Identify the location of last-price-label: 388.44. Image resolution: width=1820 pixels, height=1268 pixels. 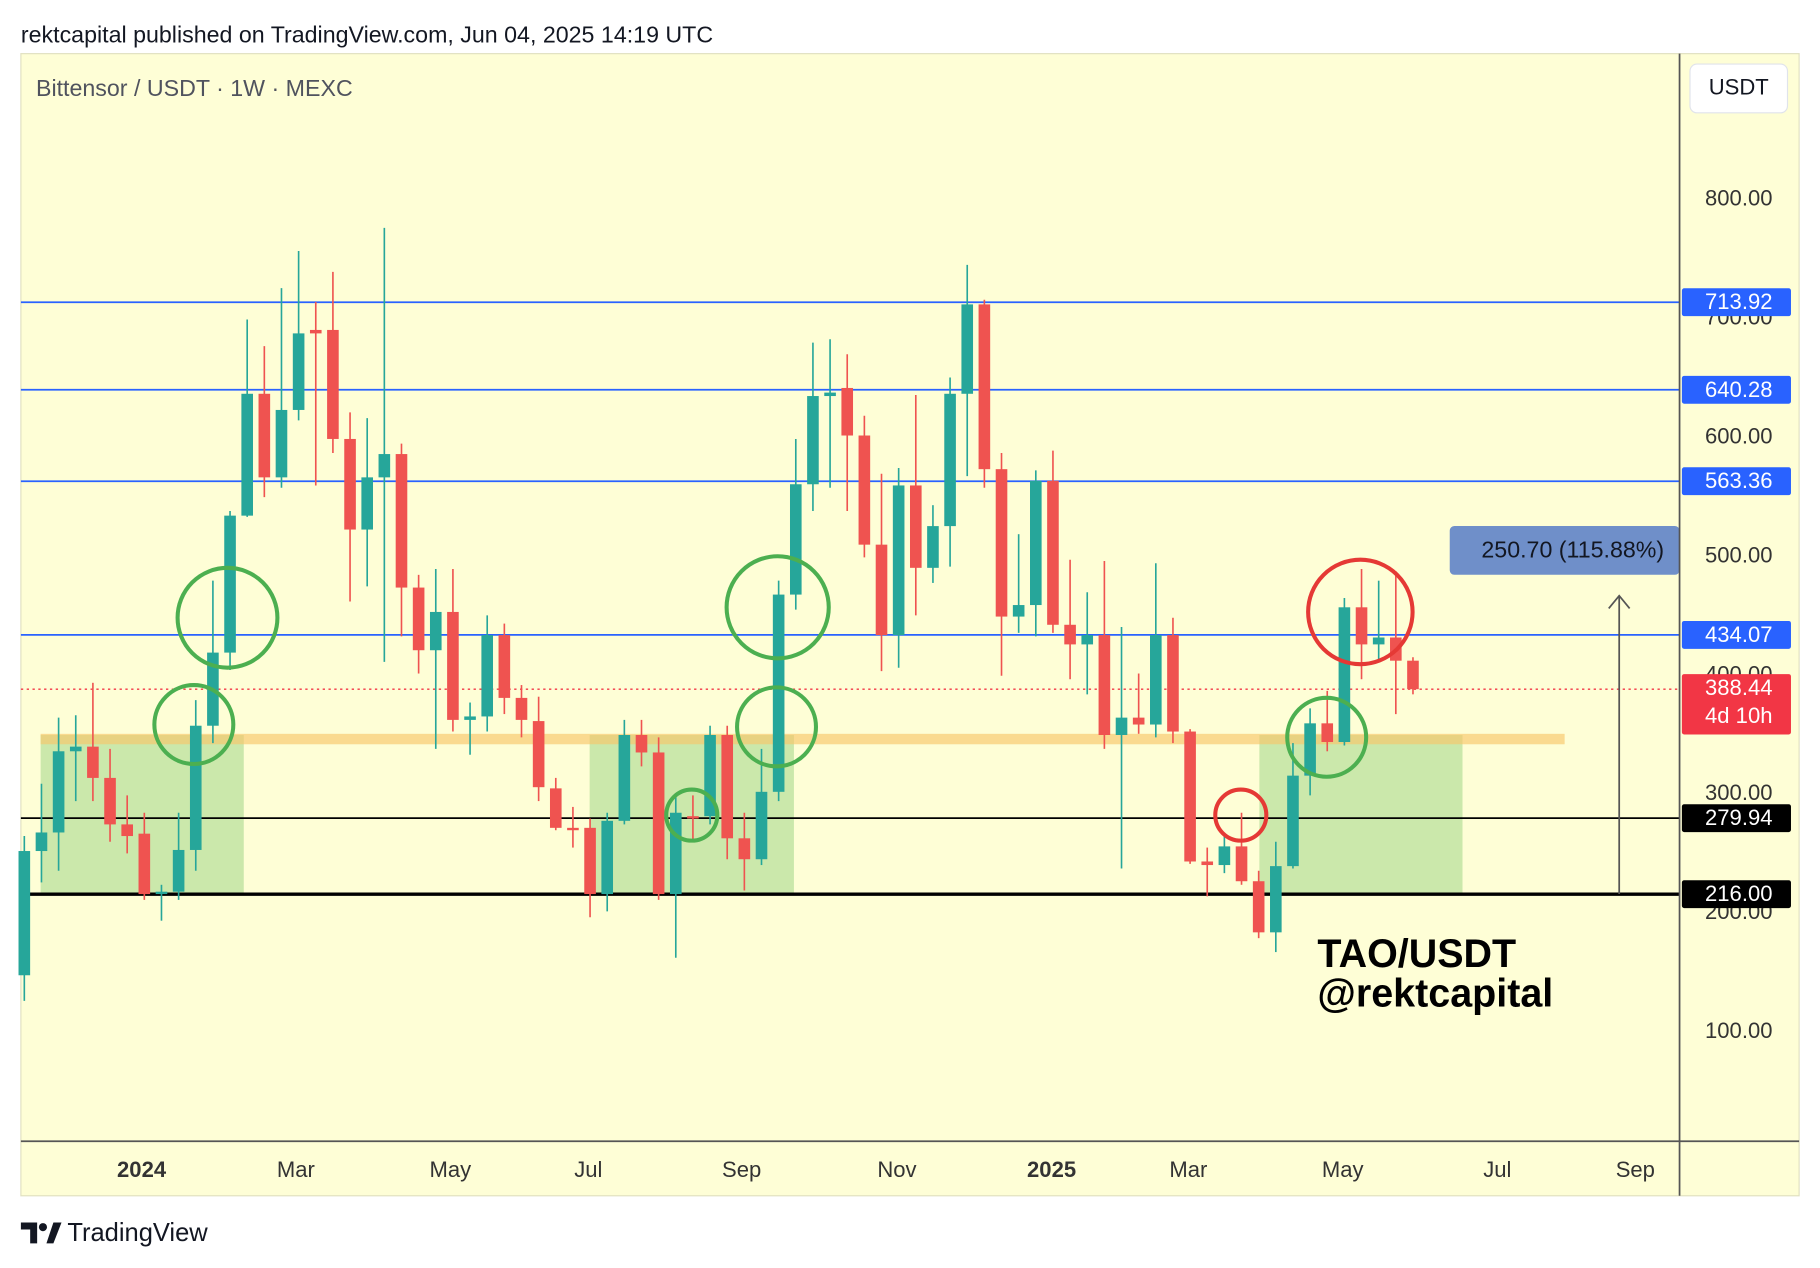
(1738, 687).